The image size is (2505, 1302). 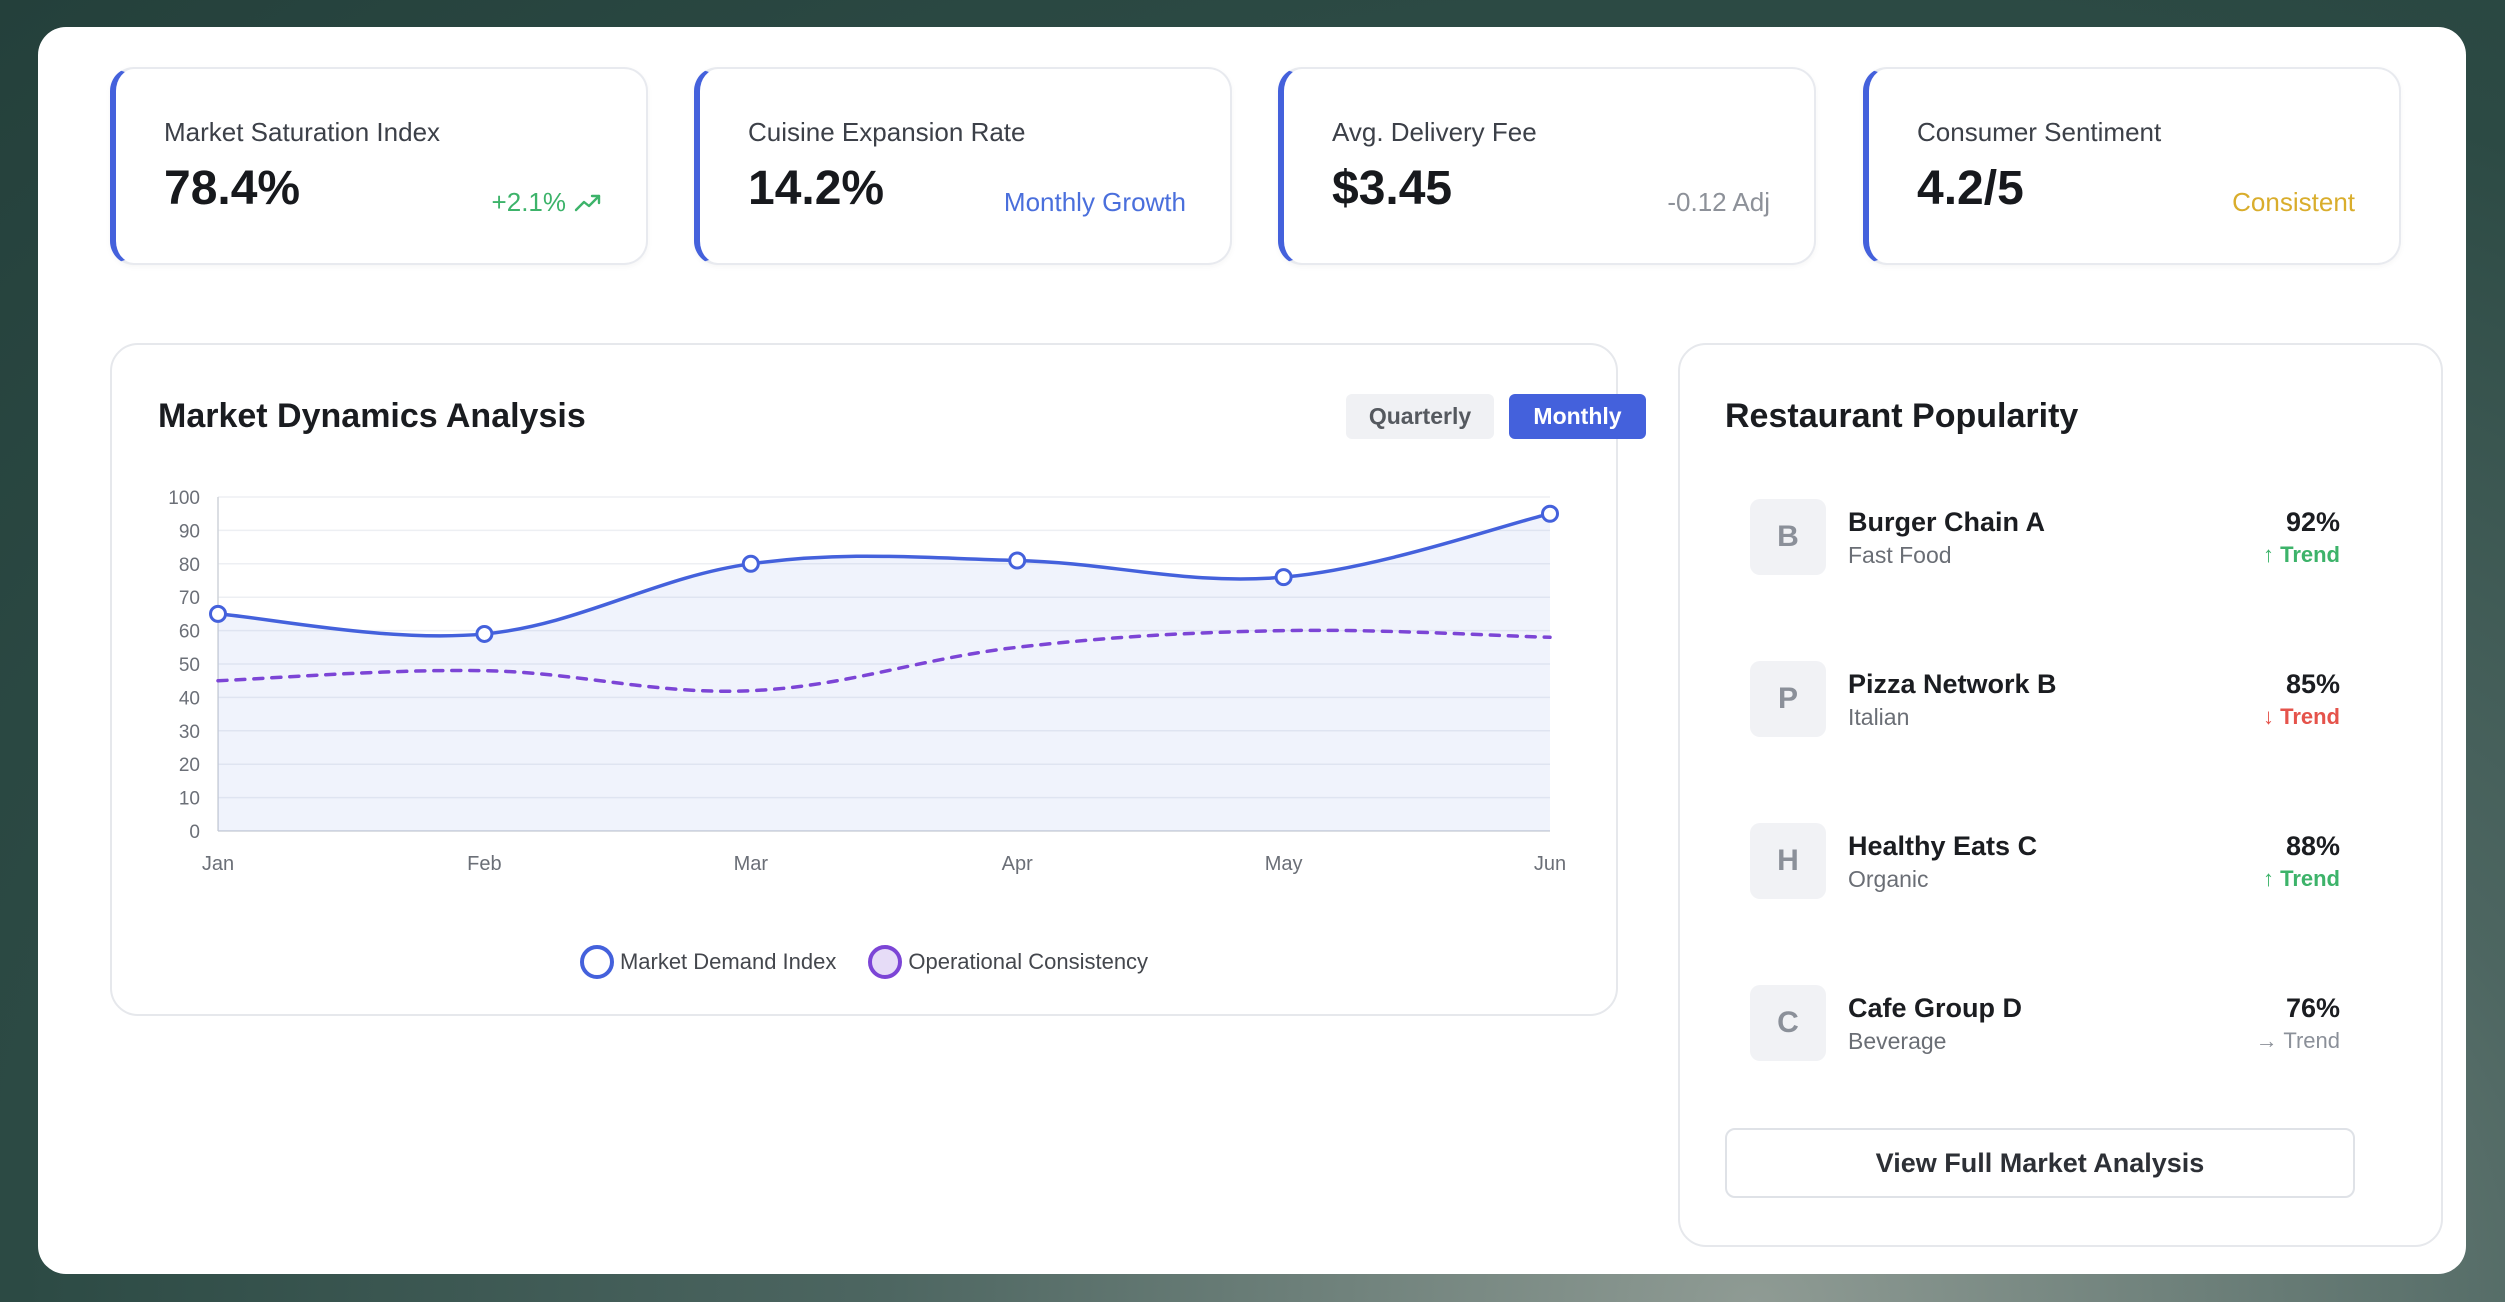 What do you see at coordinates (1788, 537) in the screenshot?
I see `avatar: B` at bounding box center [1788, 537].